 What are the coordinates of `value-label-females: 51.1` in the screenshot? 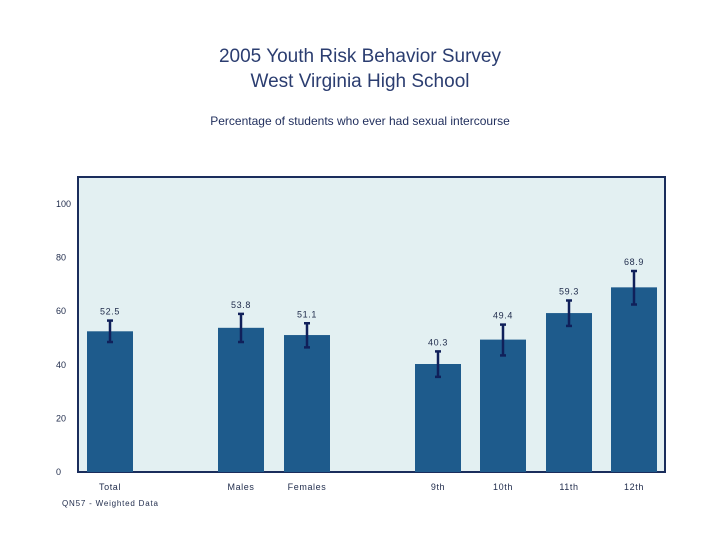 It's located at (307, 314).